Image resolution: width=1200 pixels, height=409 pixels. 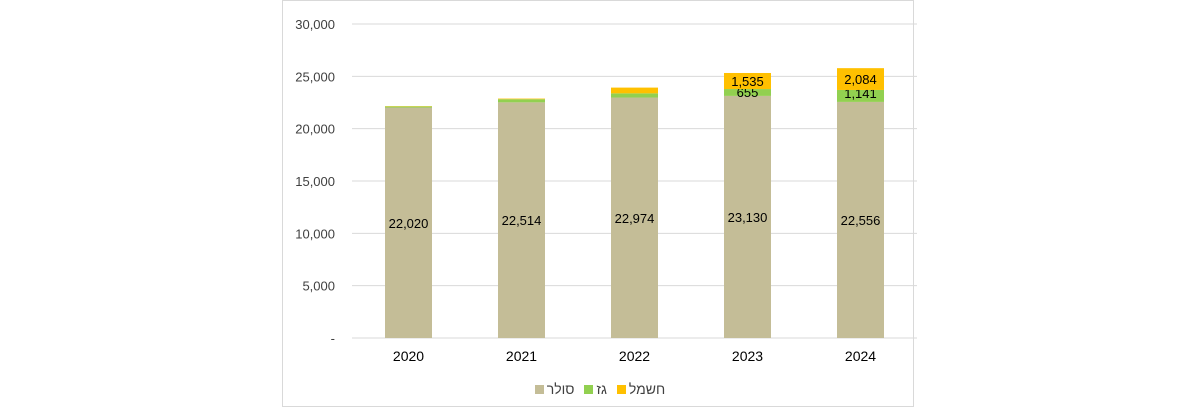 What do you see at coordinates (315, 76) in the screenshot?
I see `y-tick-label: 25,000` at bounding box center [315, 76].